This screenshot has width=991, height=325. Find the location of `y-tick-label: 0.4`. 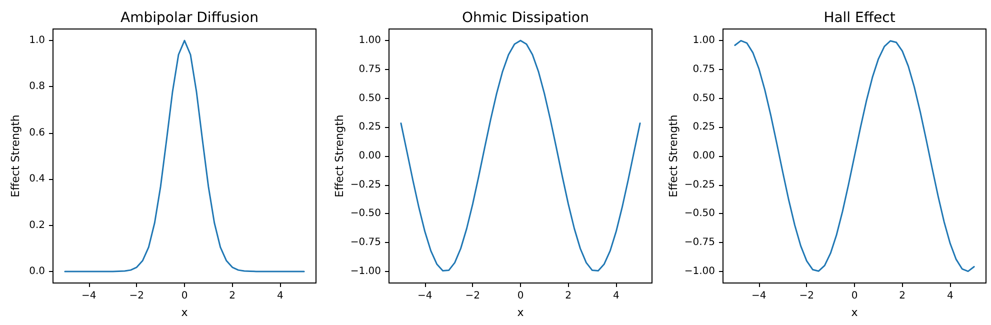

y-tick-label: 0.4 is located at coordinates (37, 179).